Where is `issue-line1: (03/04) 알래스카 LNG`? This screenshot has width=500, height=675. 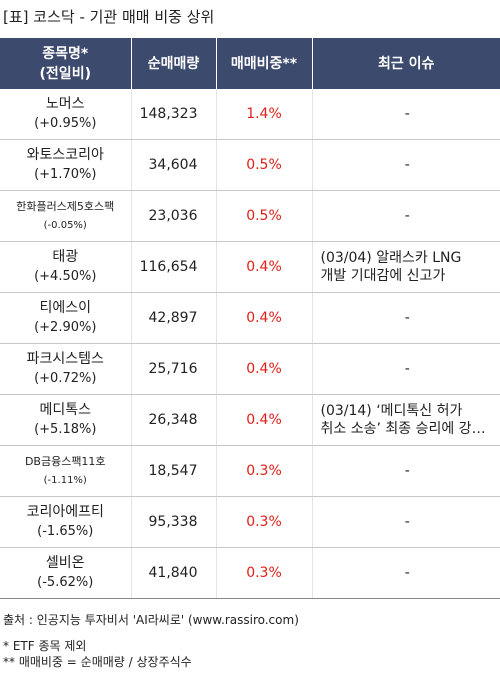
issue-line1: (03/04) 알래스카 LNG is located at coordinates (391, 258).